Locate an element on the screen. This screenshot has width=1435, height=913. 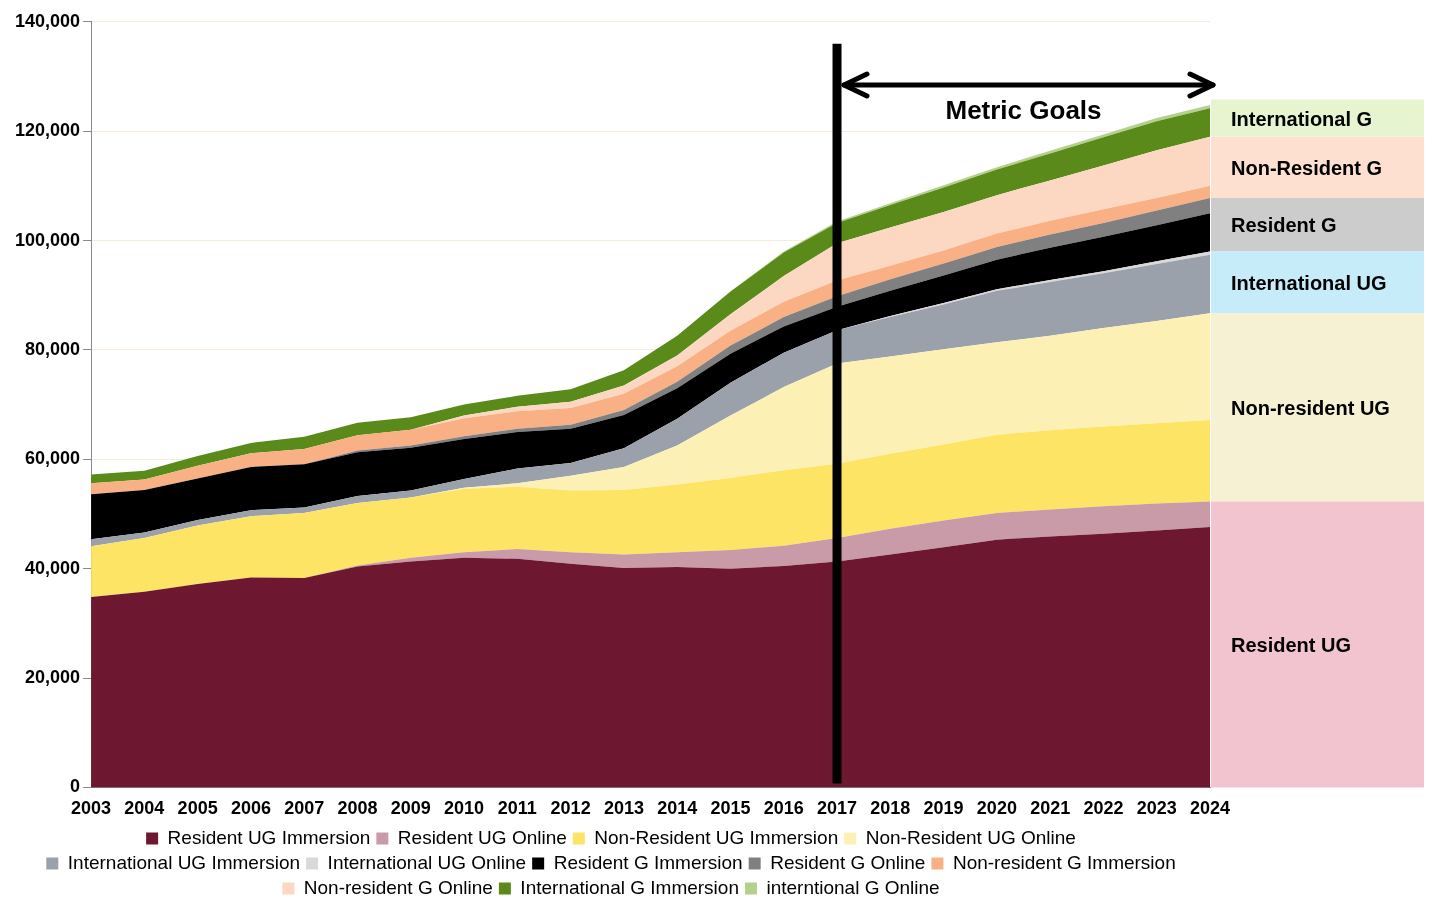
x-tick-label: 2006 is located at coordinates (250, 808).